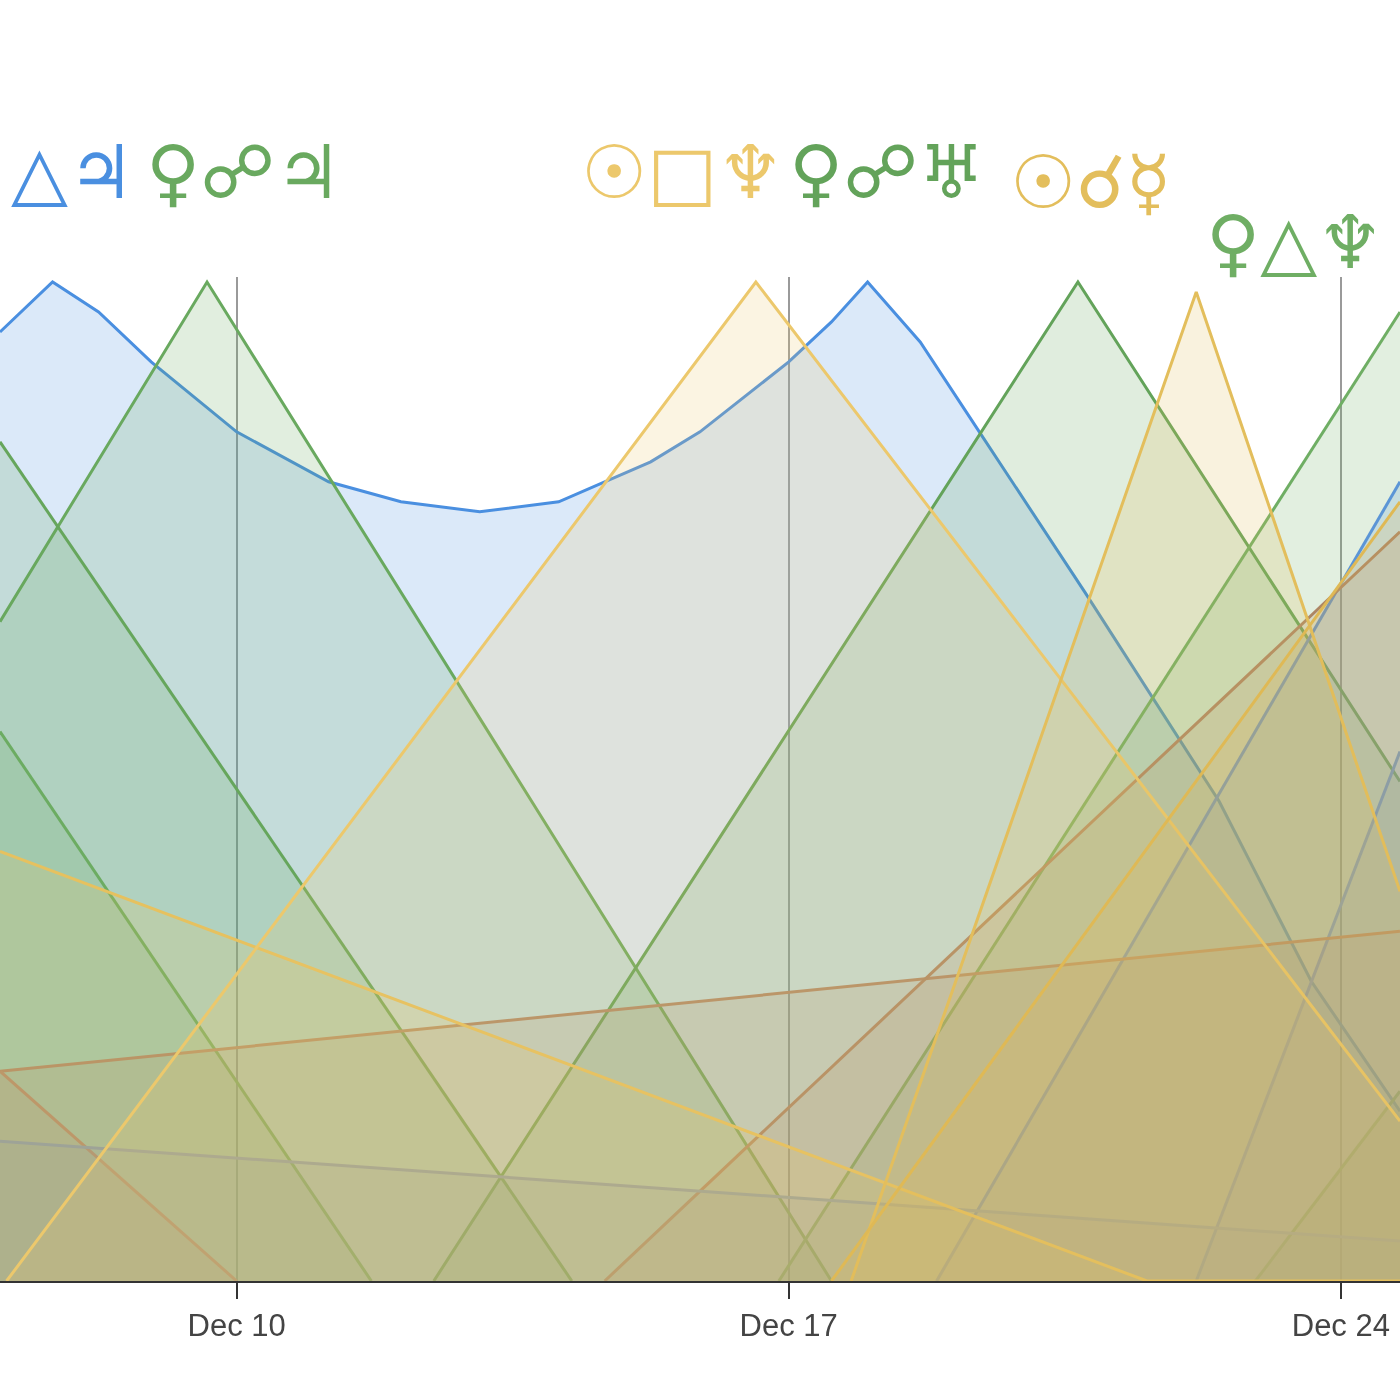 The width and height of the screenshot is (1400, 1400). Describe the element at coordinates (887, 172) in the screenshot. I see `annotation: ♀☍♅` at that location.